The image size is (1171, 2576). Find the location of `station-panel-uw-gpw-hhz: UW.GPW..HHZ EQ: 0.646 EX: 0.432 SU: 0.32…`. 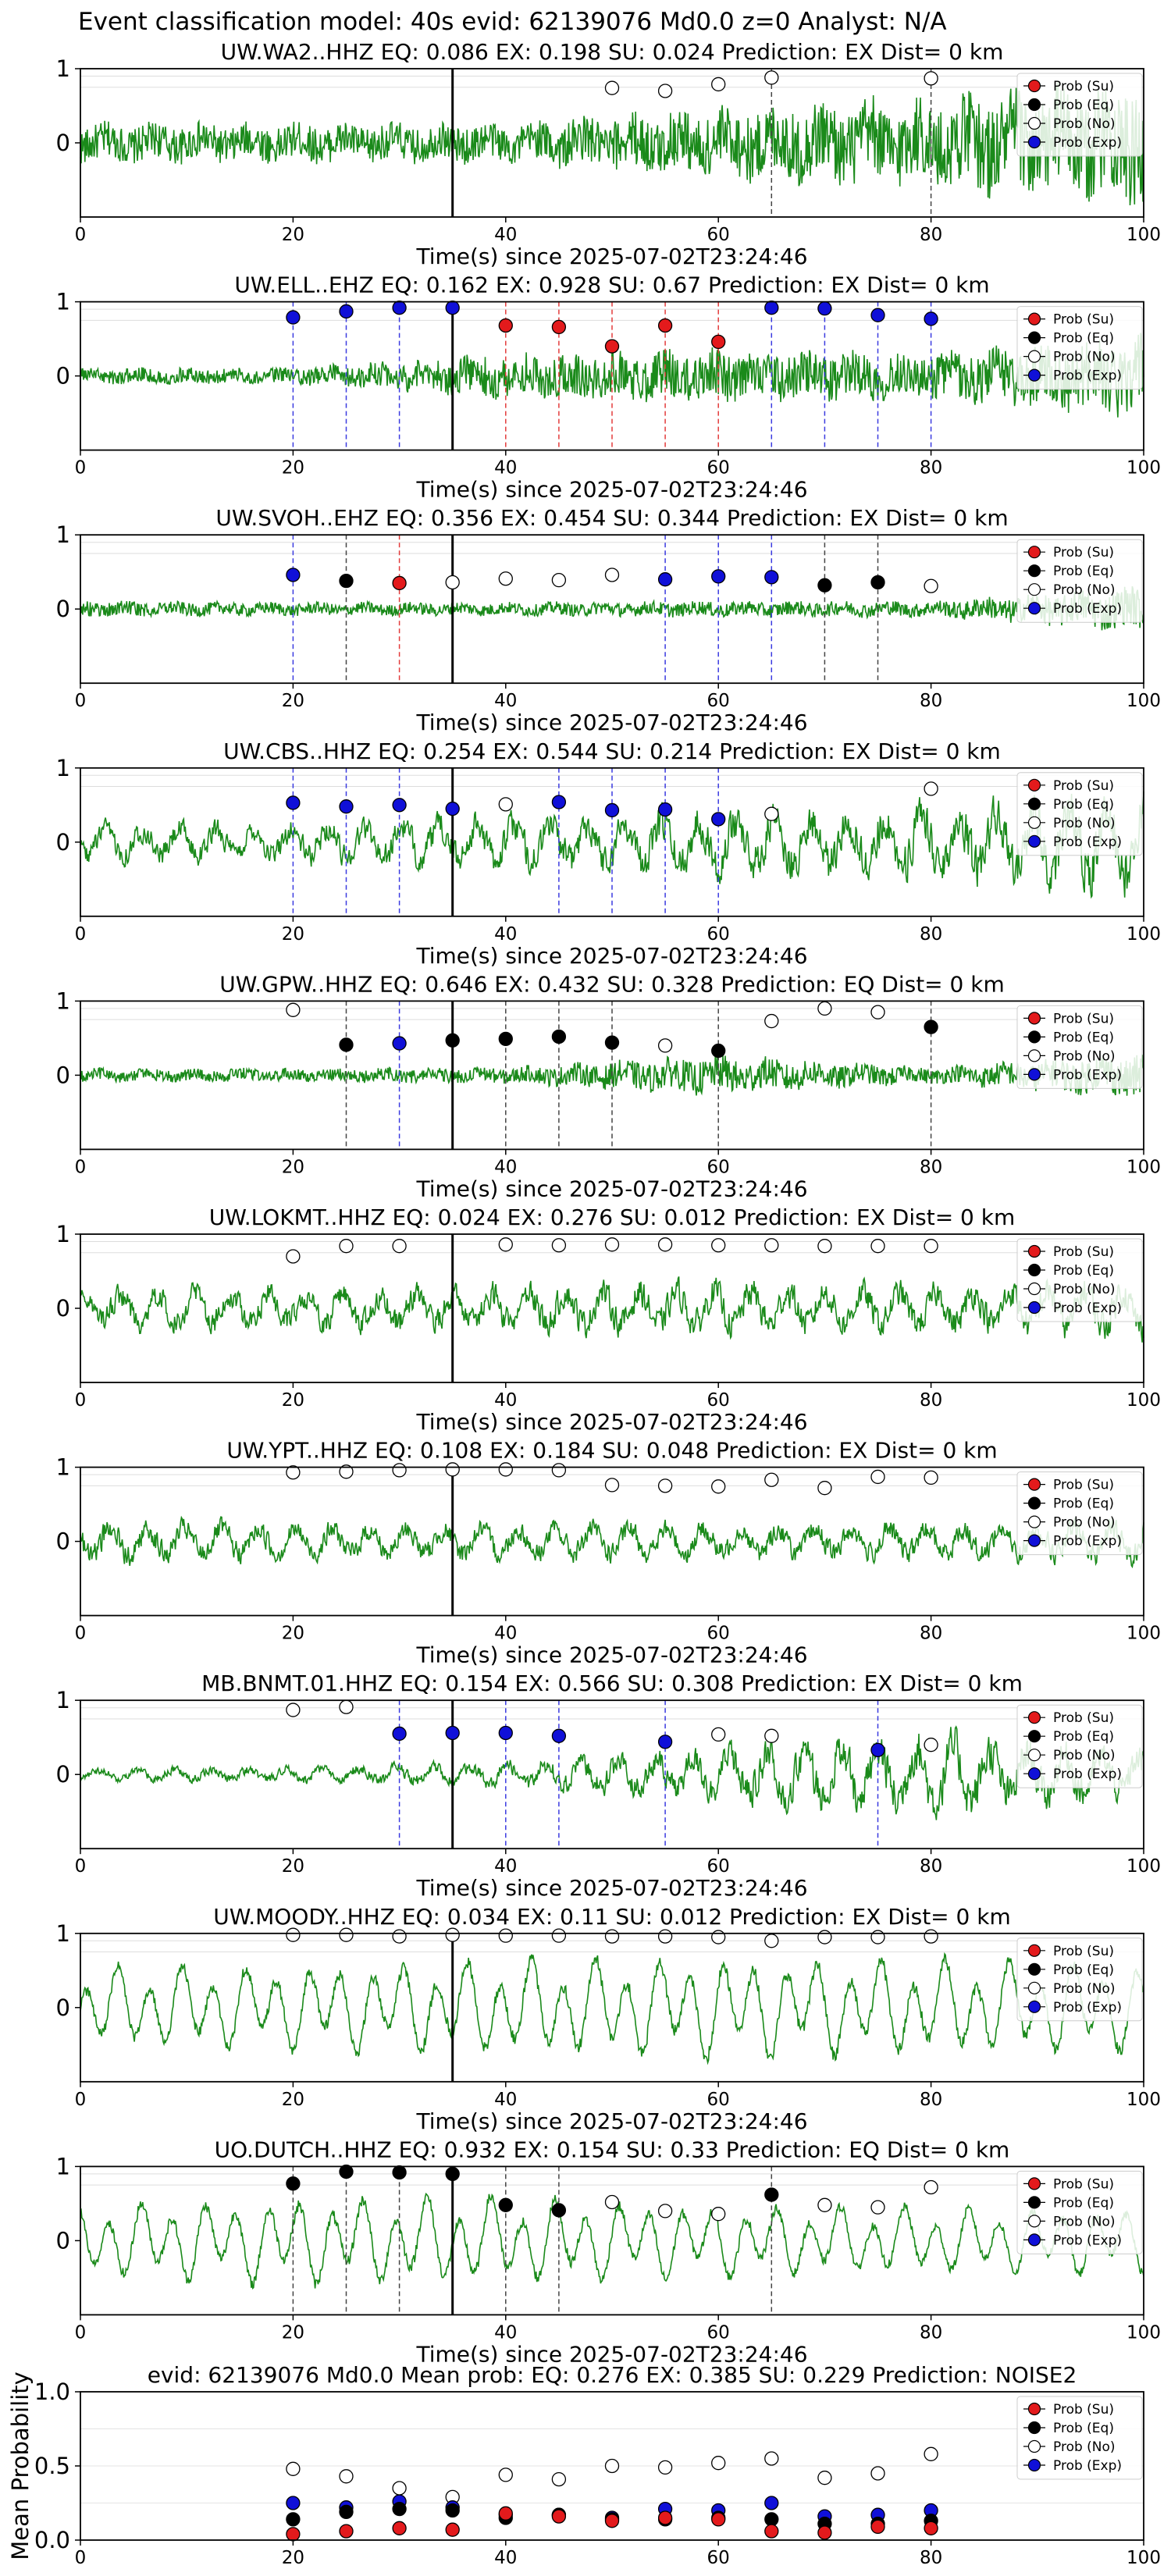

station-panel-uw-gpw-hhz: UW.GPW..HHZ EQ: 0.646 EX: 0.432 SU: 0.32… is located at coordinates (608, 1086).